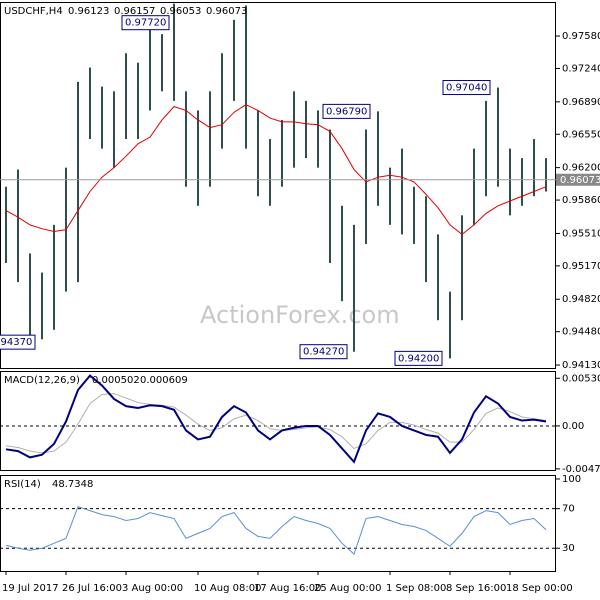 The image size is (600, 600). What do you see at coordinates (72, 484) in the screenshot?
I see `rsi-value: 48.7348` at bounding box center [72, 484].